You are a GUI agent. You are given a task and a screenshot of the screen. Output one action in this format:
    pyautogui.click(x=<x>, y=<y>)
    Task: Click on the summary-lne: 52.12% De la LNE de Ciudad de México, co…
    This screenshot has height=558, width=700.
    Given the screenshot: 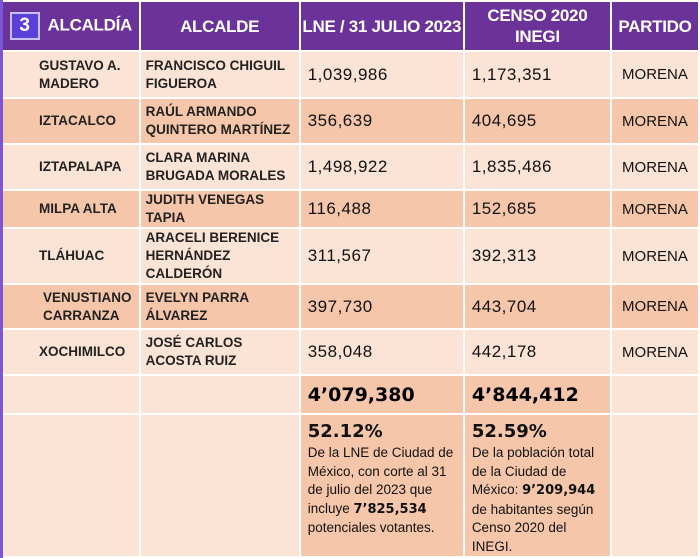 What is the action you would take?
    pyautogui.click(x=381, y=485)
    